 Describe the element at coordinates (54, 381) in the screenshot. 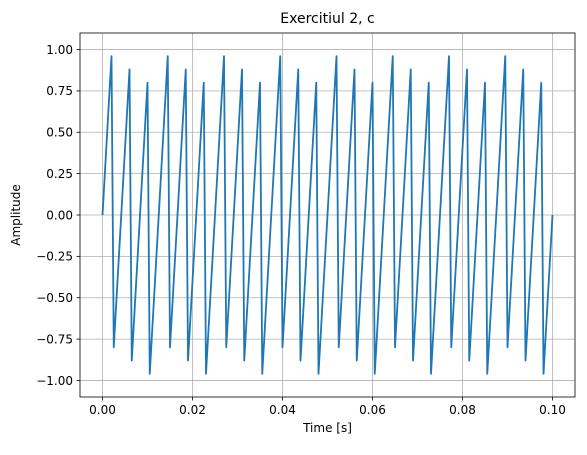

I see `y-tick-label: −1.00` at that location.